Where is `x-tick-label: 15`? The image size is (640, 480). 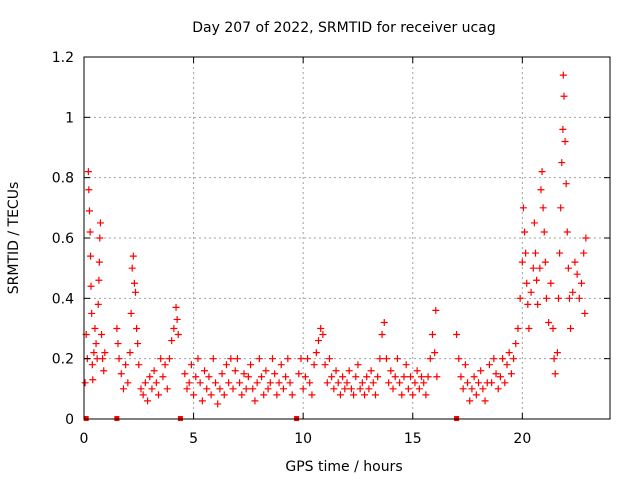
x-tick-label: 15 is located at coordinates (413, 439).